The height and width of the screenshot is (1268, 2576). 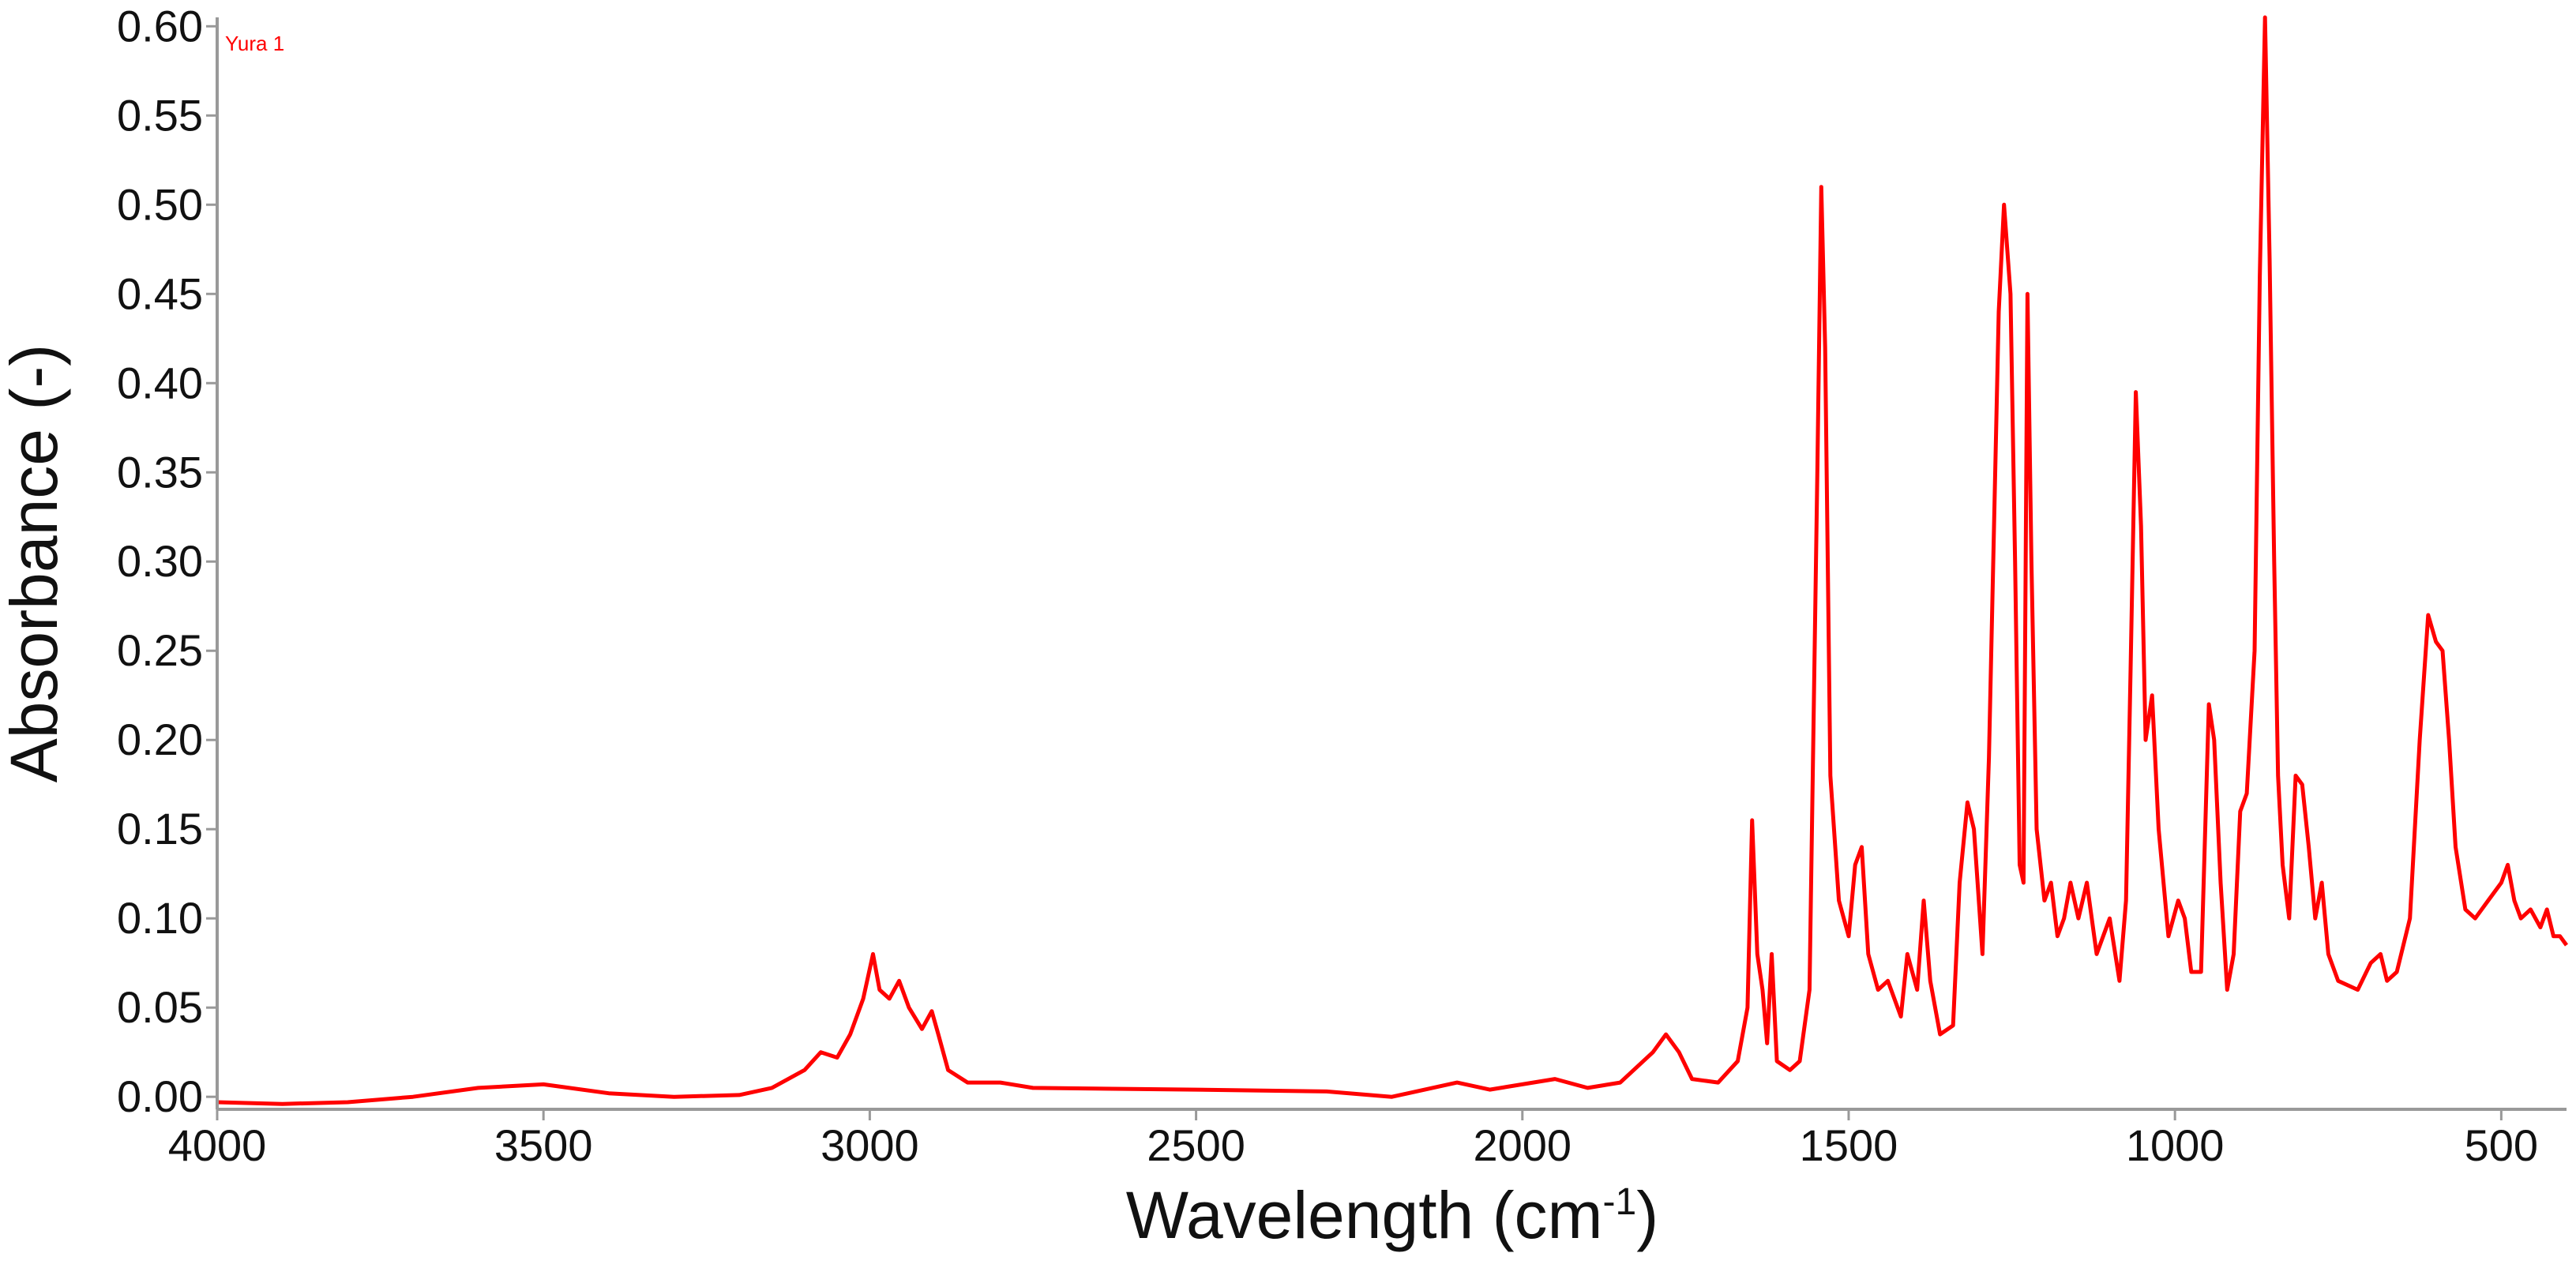 What do you see at coordinates (2501, 1145) in the screenshot?
I see `x-tick-label: 500` at bounding box center [2501, 1145].